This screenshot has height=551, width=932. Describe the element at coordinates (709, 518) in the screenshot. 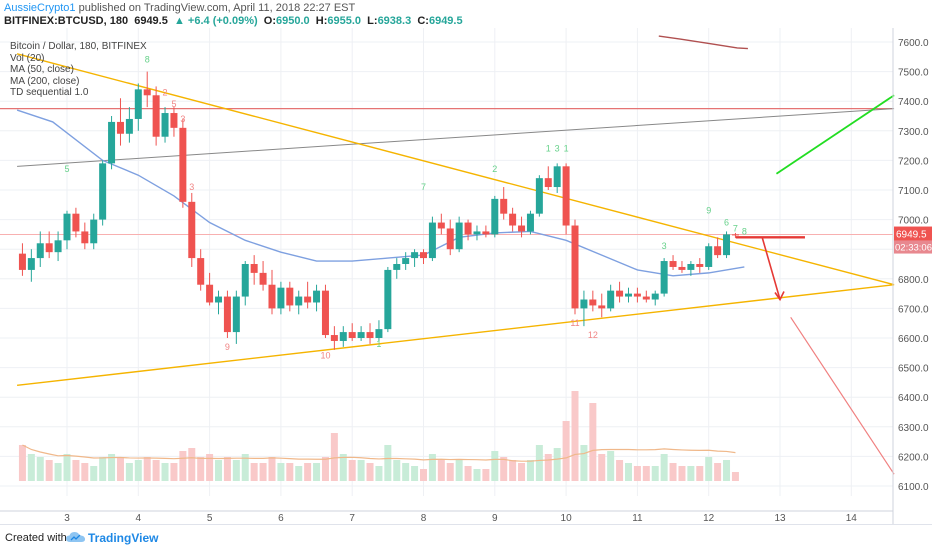

I see `time-tick-label: 12` at that location.